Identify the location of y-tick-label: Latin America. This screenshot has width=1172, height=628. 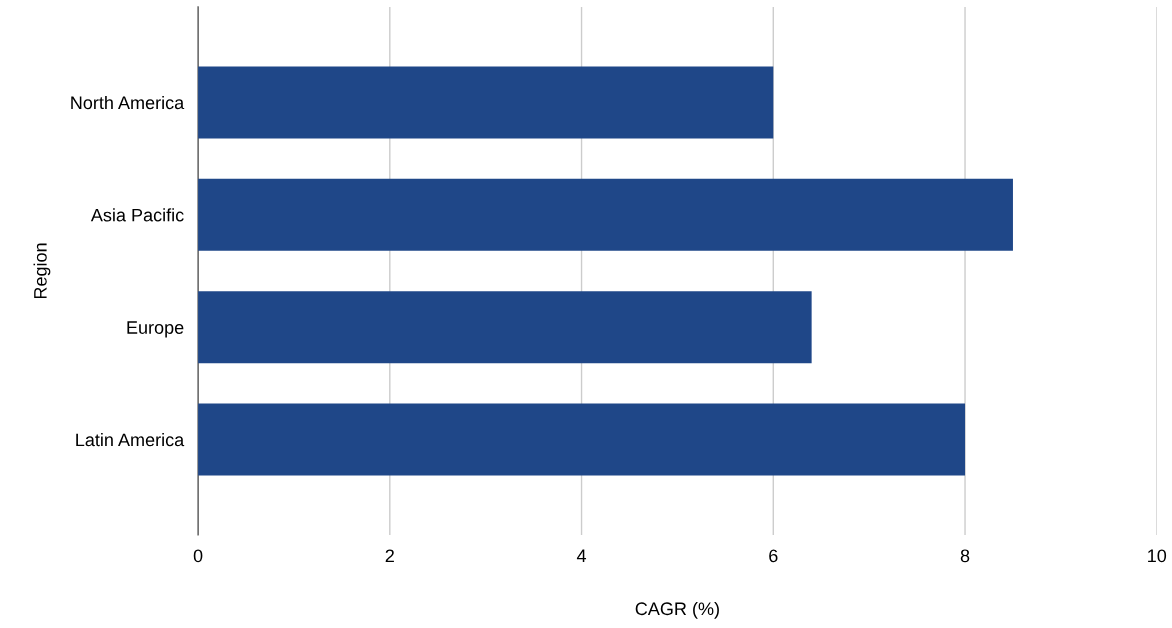
(130, 440).